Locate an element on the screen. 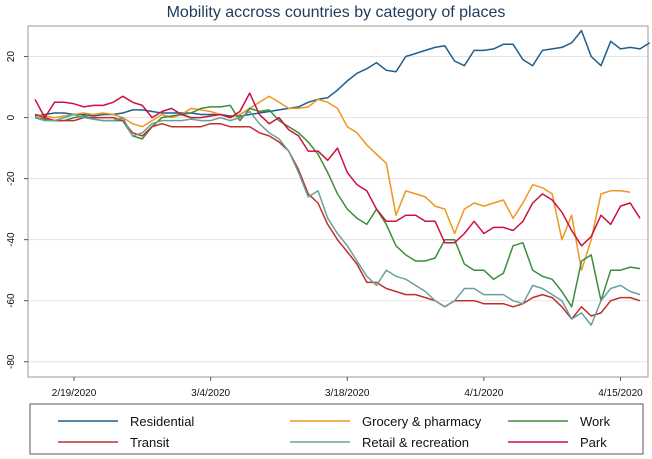  legend-label: Transit is located at coordinates (150, 442).